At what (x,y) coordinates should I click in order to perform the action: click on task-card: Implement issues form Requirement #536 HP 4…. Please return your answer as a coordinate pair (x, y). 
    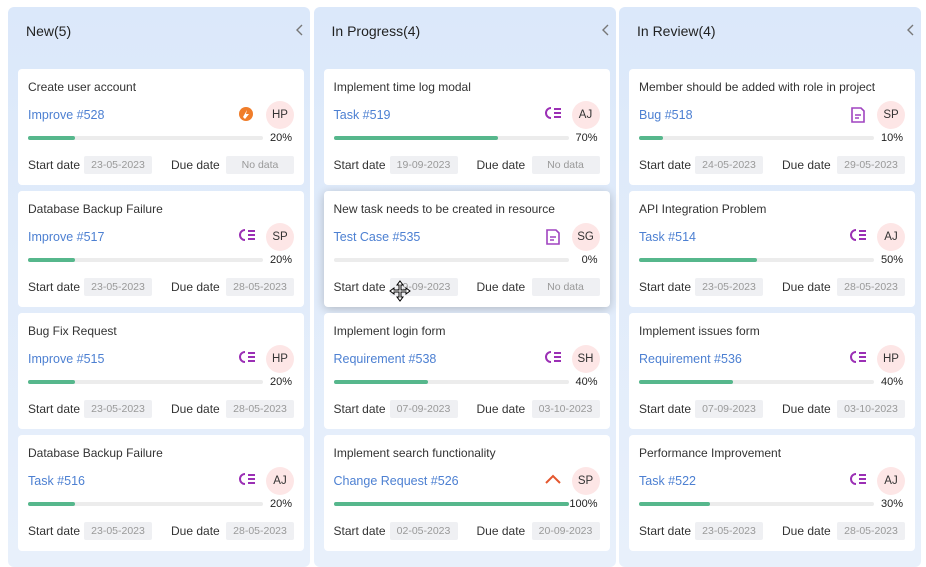
    Looking at the image, I should click on (772, 371).